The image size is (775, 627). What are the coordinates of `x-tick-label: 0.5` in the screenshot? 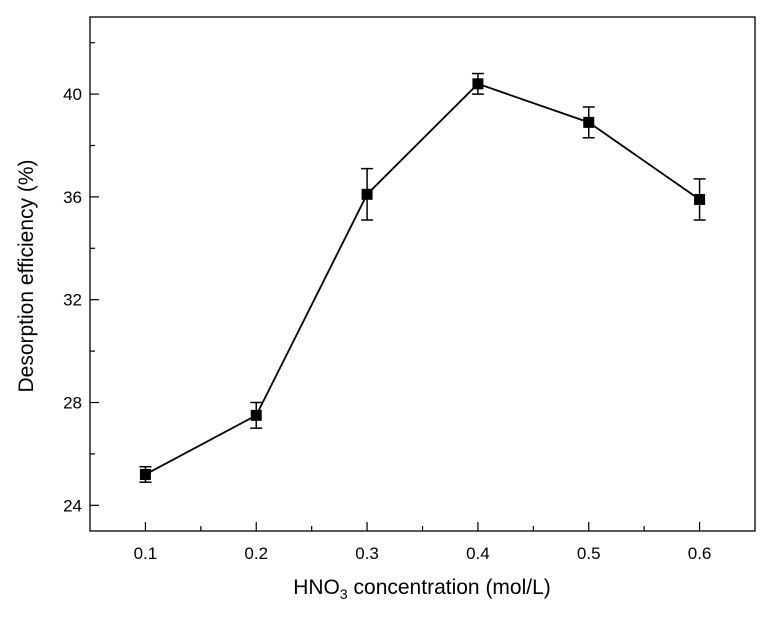 It's located at (589, 553).